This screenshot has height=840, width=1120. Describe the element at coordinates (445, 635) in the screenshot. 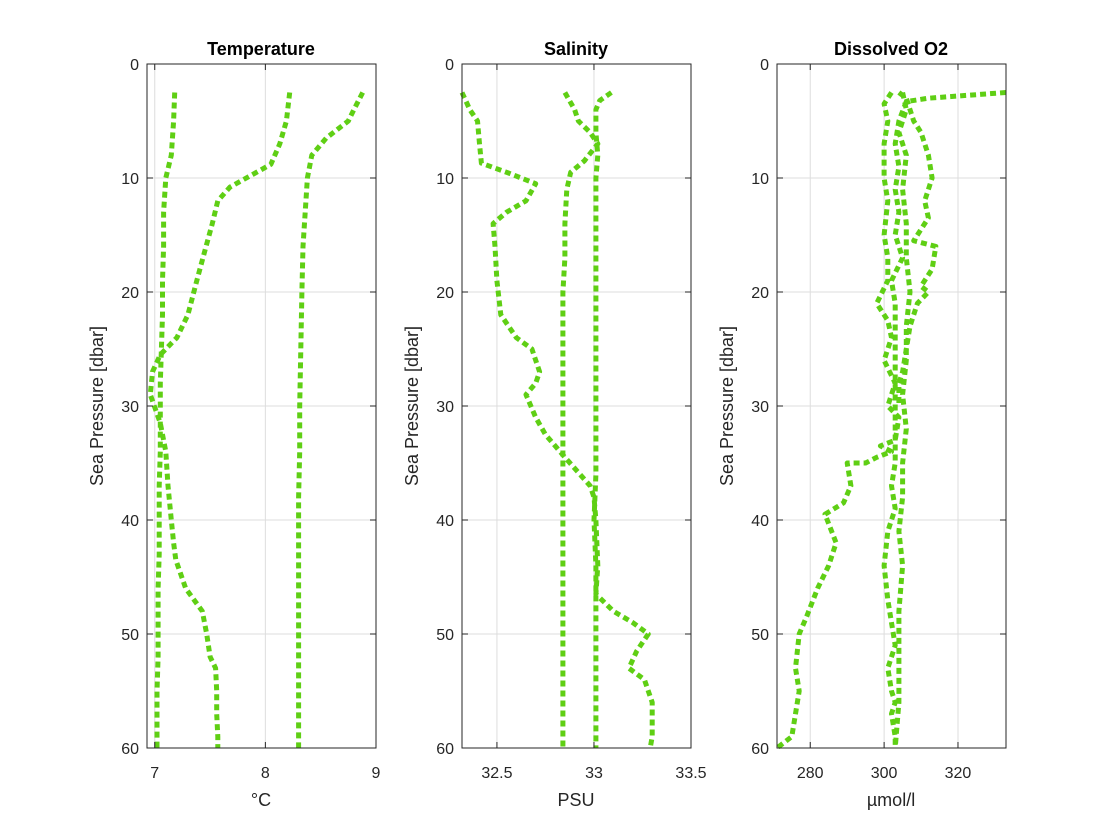

I see `salinity-y-tick-label: 50` at that location.